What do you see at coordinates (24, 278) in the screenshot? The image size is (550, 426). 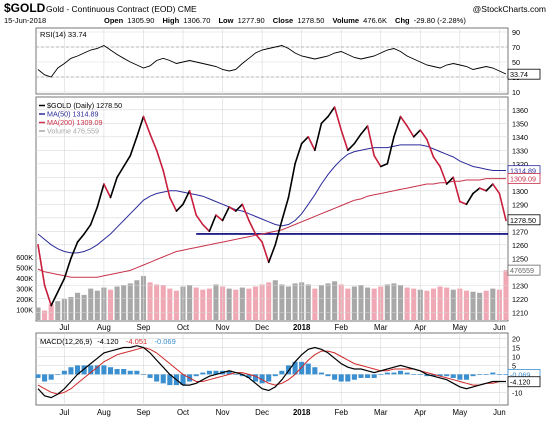 I see `volume-tick-label: 400K` at bounding box center [24, 278].